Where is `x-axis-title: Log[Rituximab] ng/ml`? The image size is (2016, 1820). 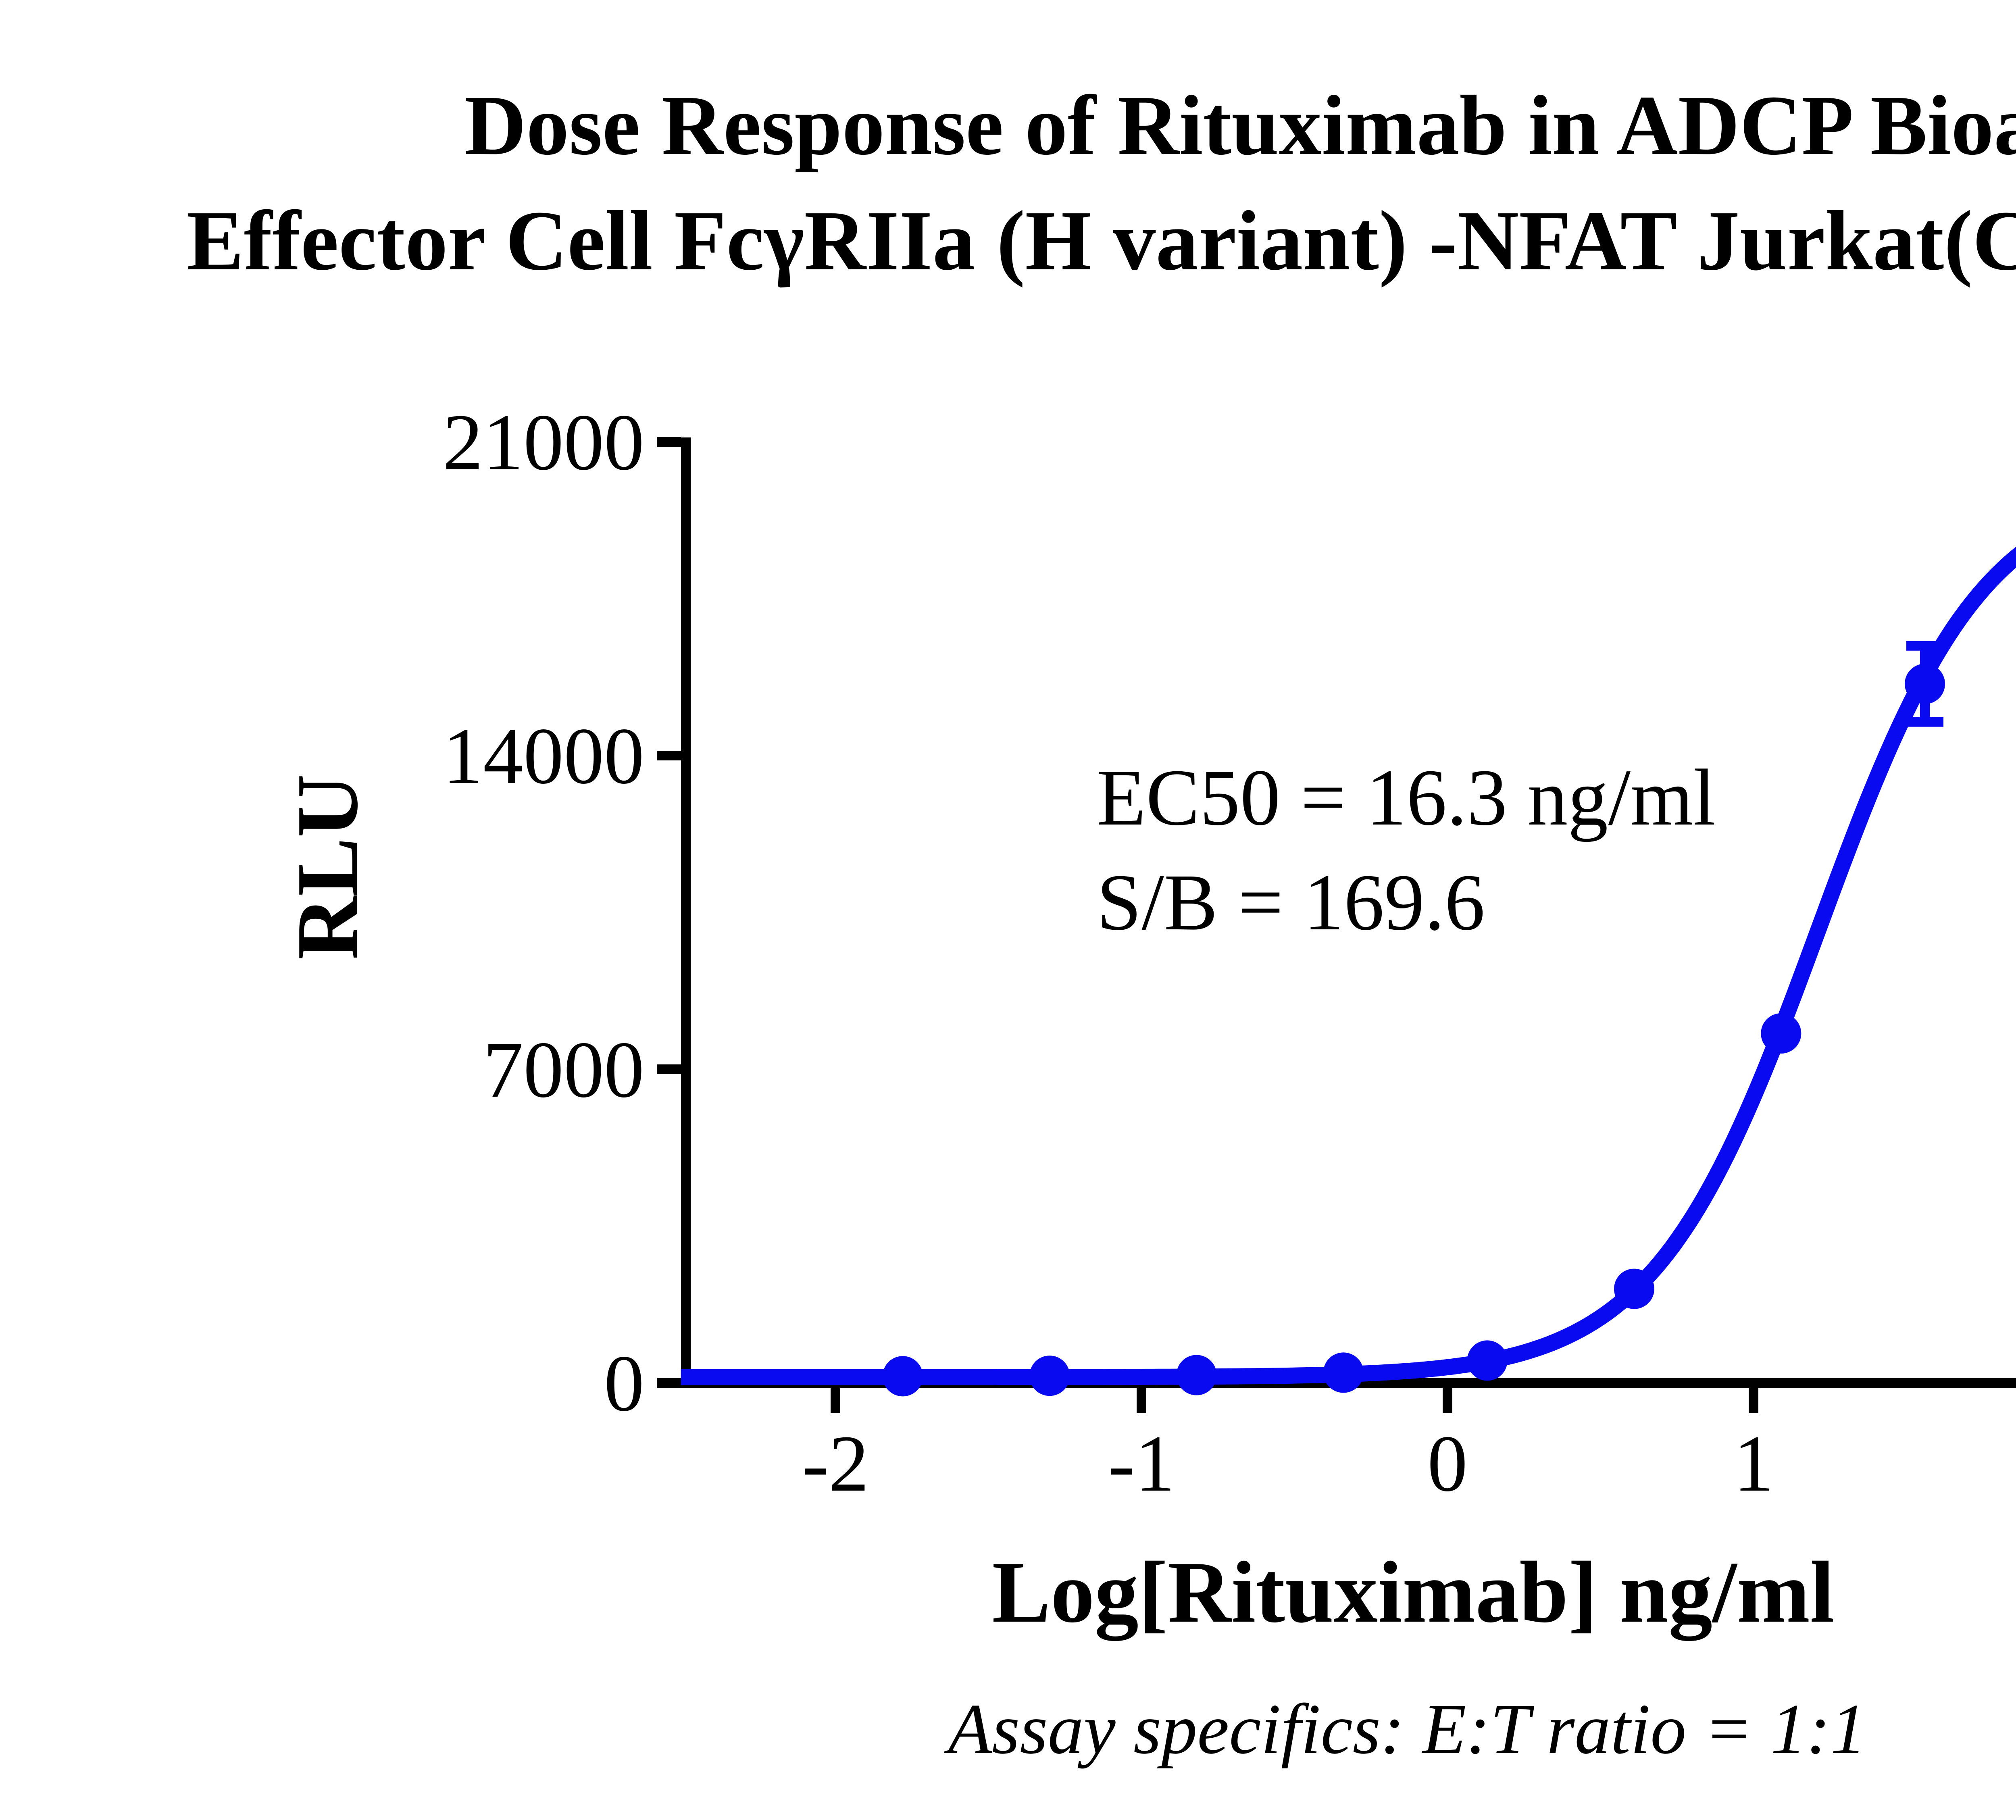
x-axis-title: Log[Rituximab] ng/ml is located at coordinates (1413, 1592).